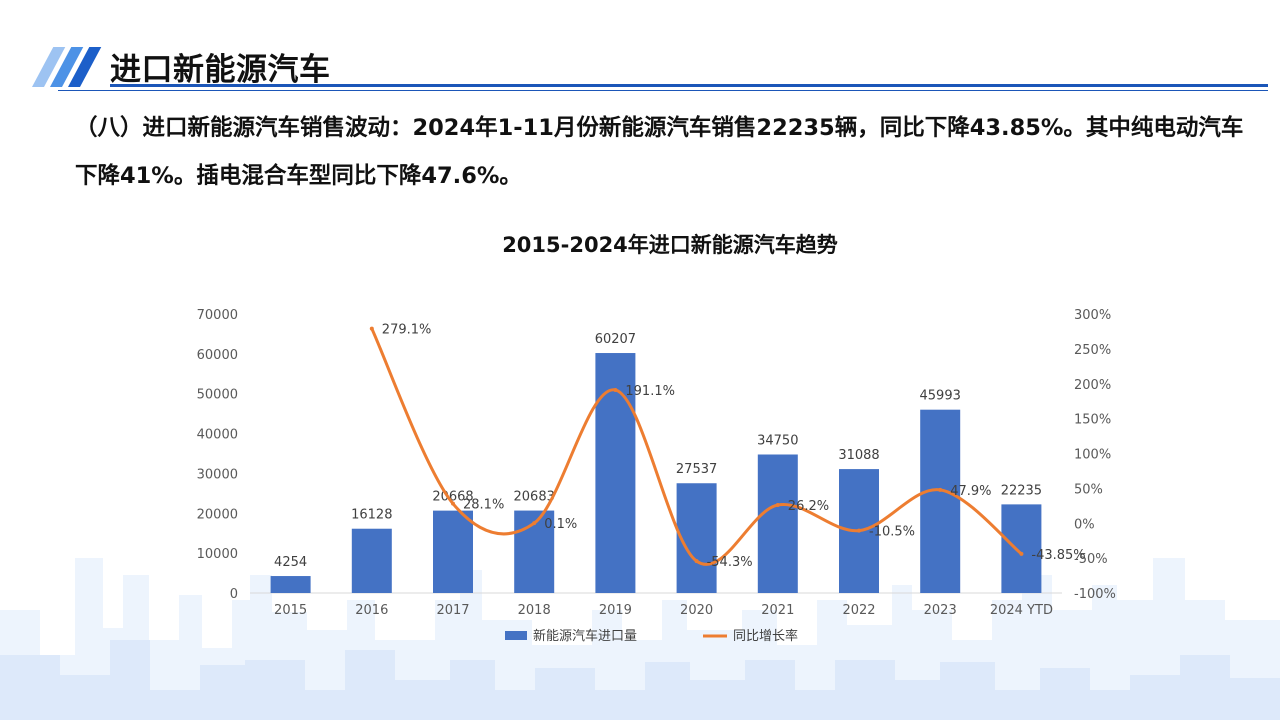 This screenshot has width=1280, height=720. Describe the element at coordinates (1092, 420) in the screenshot. I see `y-right-tick-label: 150%` at that location.